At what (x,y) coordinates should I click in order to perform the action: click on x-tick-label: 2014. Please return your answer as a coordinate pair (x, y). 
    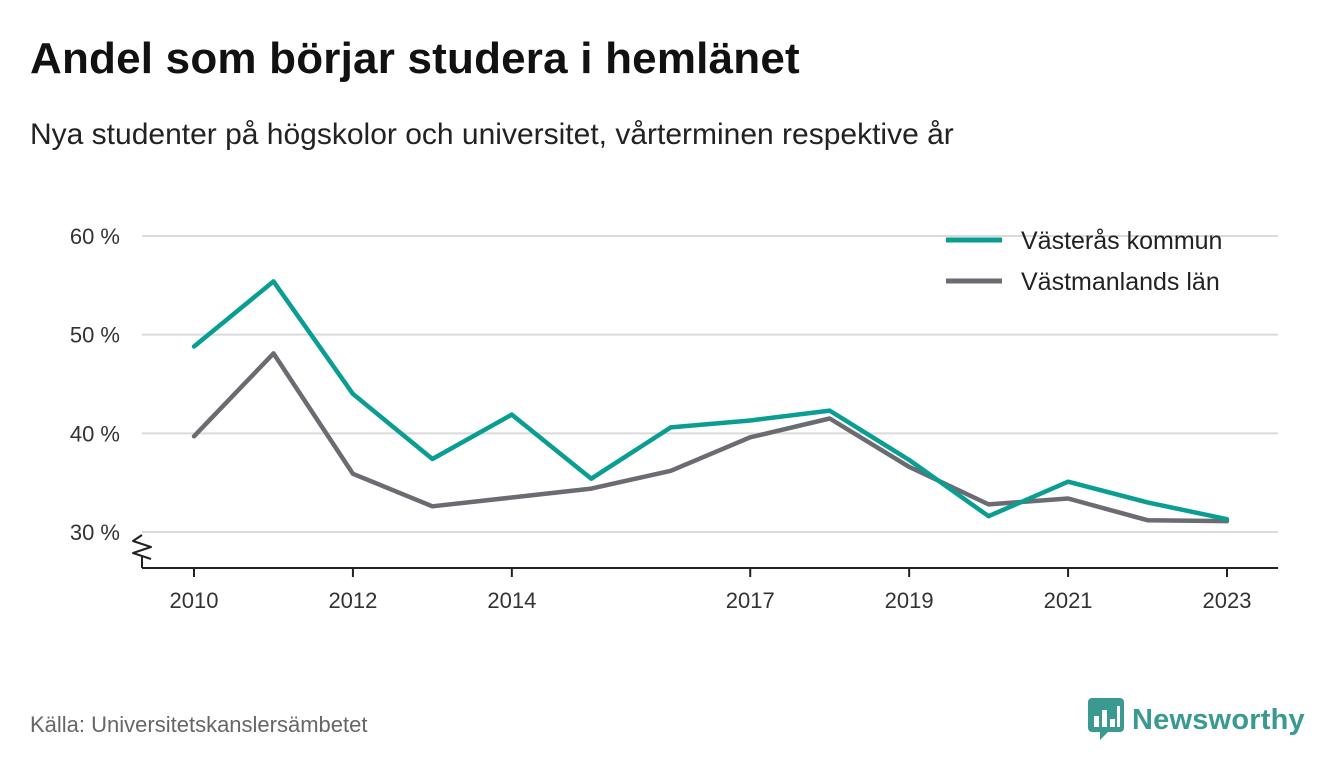
    Looking at the image, I should click on (511, 600).